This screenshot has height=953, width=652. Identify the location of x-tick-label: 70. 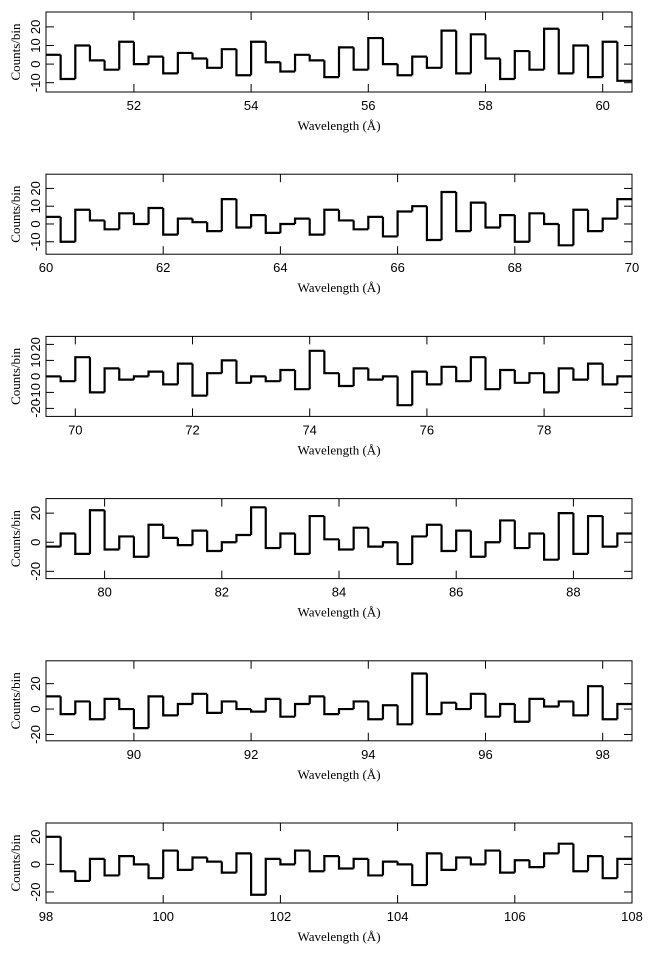
(75, 429).